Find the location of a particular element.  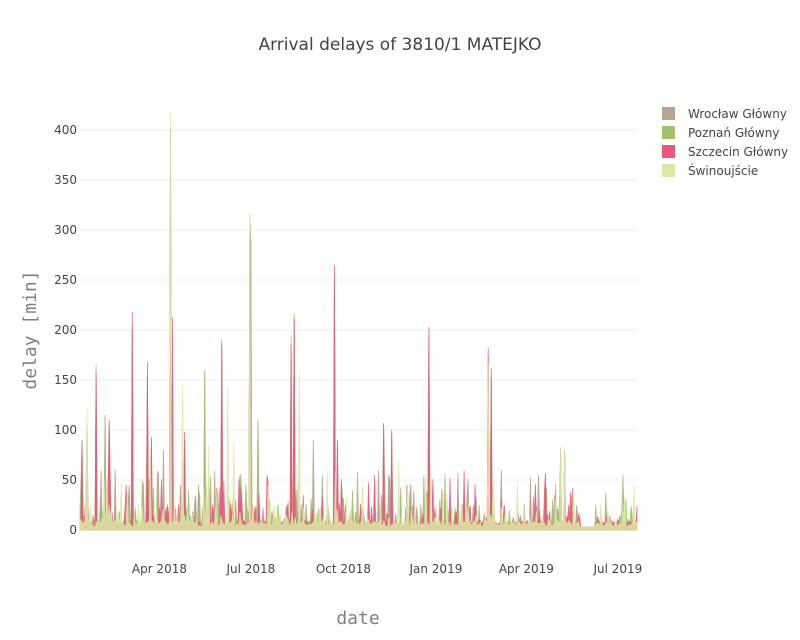

legend-label: Poznań Główny is located at coordinates (733, 133).